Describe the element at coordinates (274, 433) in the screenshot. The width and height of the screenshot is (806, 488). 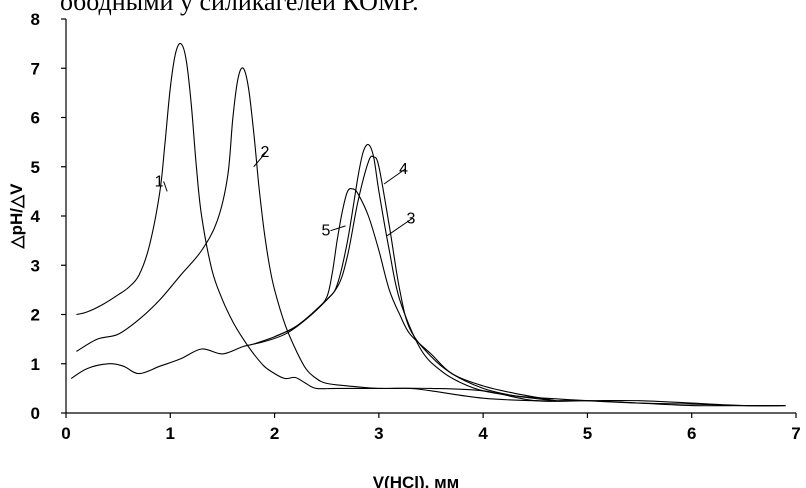
I see `x-tick-label: 2` at that location.